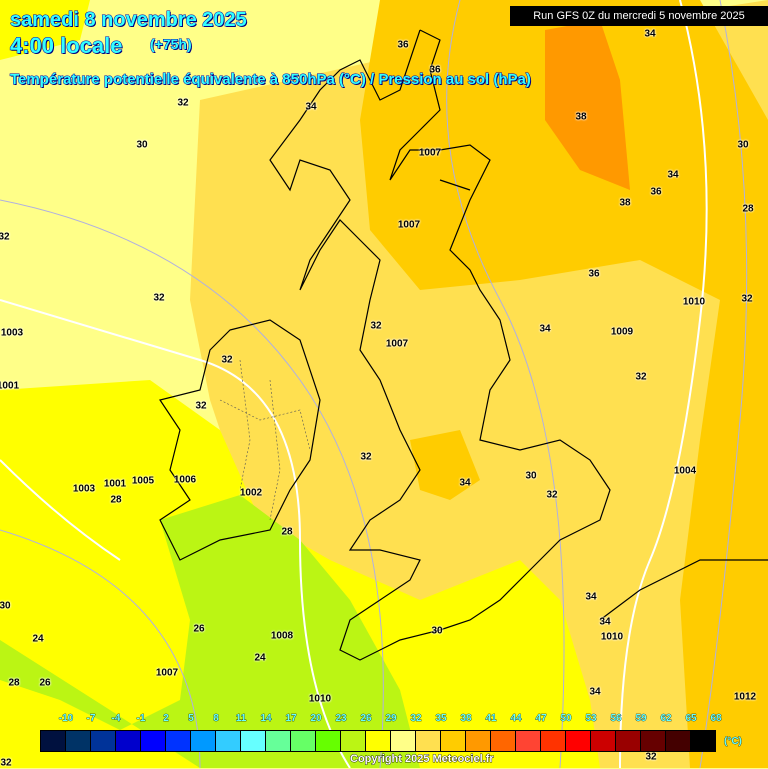 This screenshot has width=768, height=769. Describe the element at coordinates (445, 465) in the screenshot. I see `zone-35-38-b` at that location.